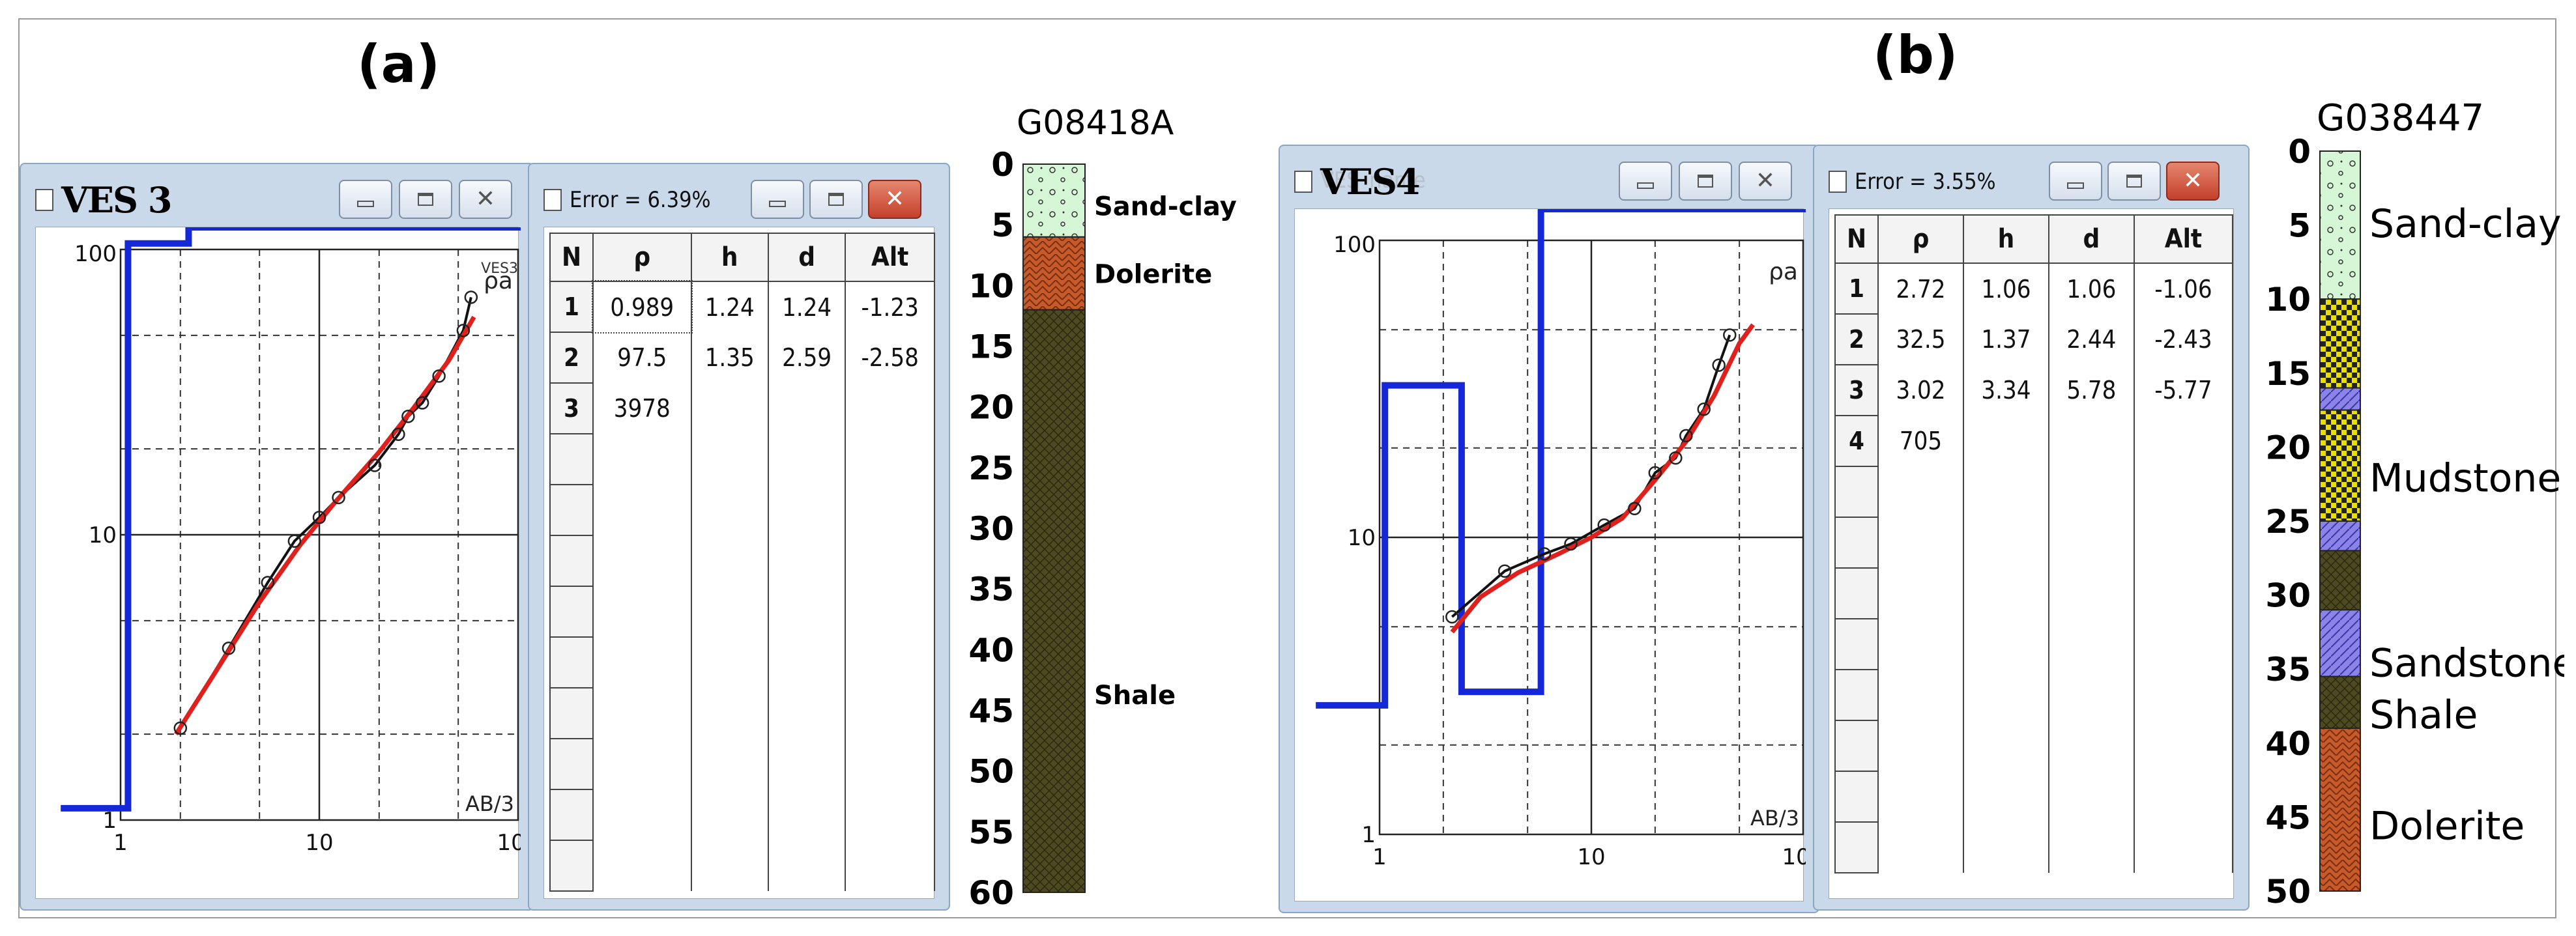  I want to click on row-number-cell: 3, so click(1856, 390).